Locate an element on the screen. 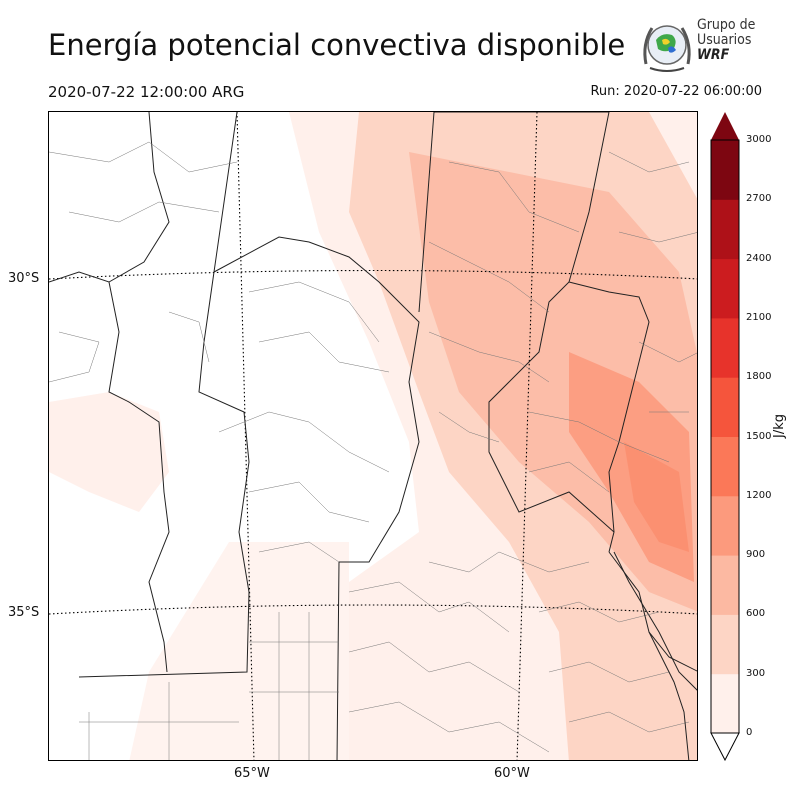 This screenshot has height=800, width=800. colorbar-tick-label: 1200 is located at coordinates (759, 495).